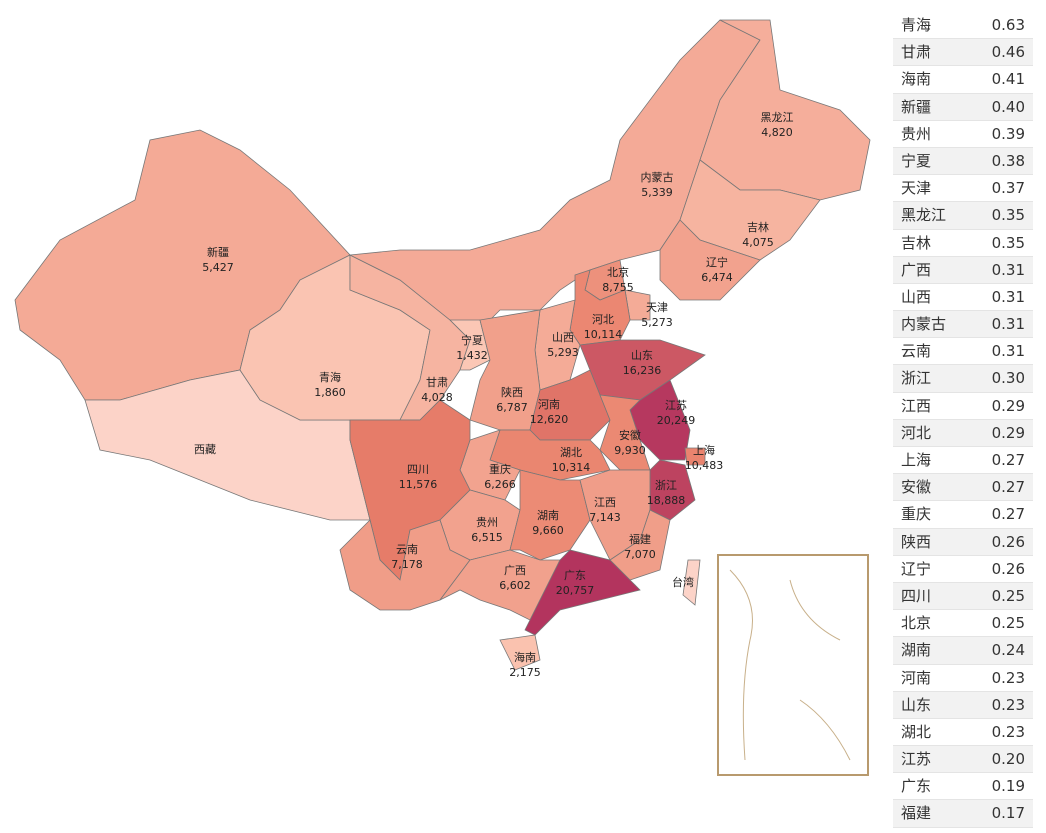 This screenshot has width=1046, height=833. Describe the element at coordinates (512, 407) in the screenshot. I see `province-value: 6,787` at that location.